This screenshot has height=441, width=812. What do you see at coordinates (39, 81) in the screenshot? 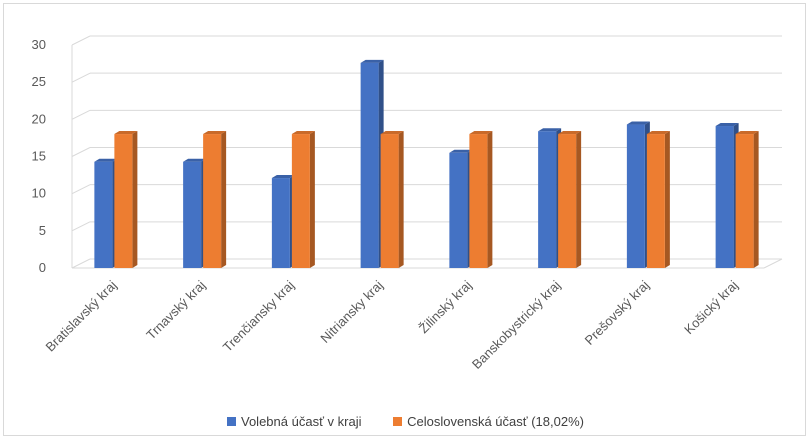
I see `y-tick-label: 25` at bounding box center [39, 81].